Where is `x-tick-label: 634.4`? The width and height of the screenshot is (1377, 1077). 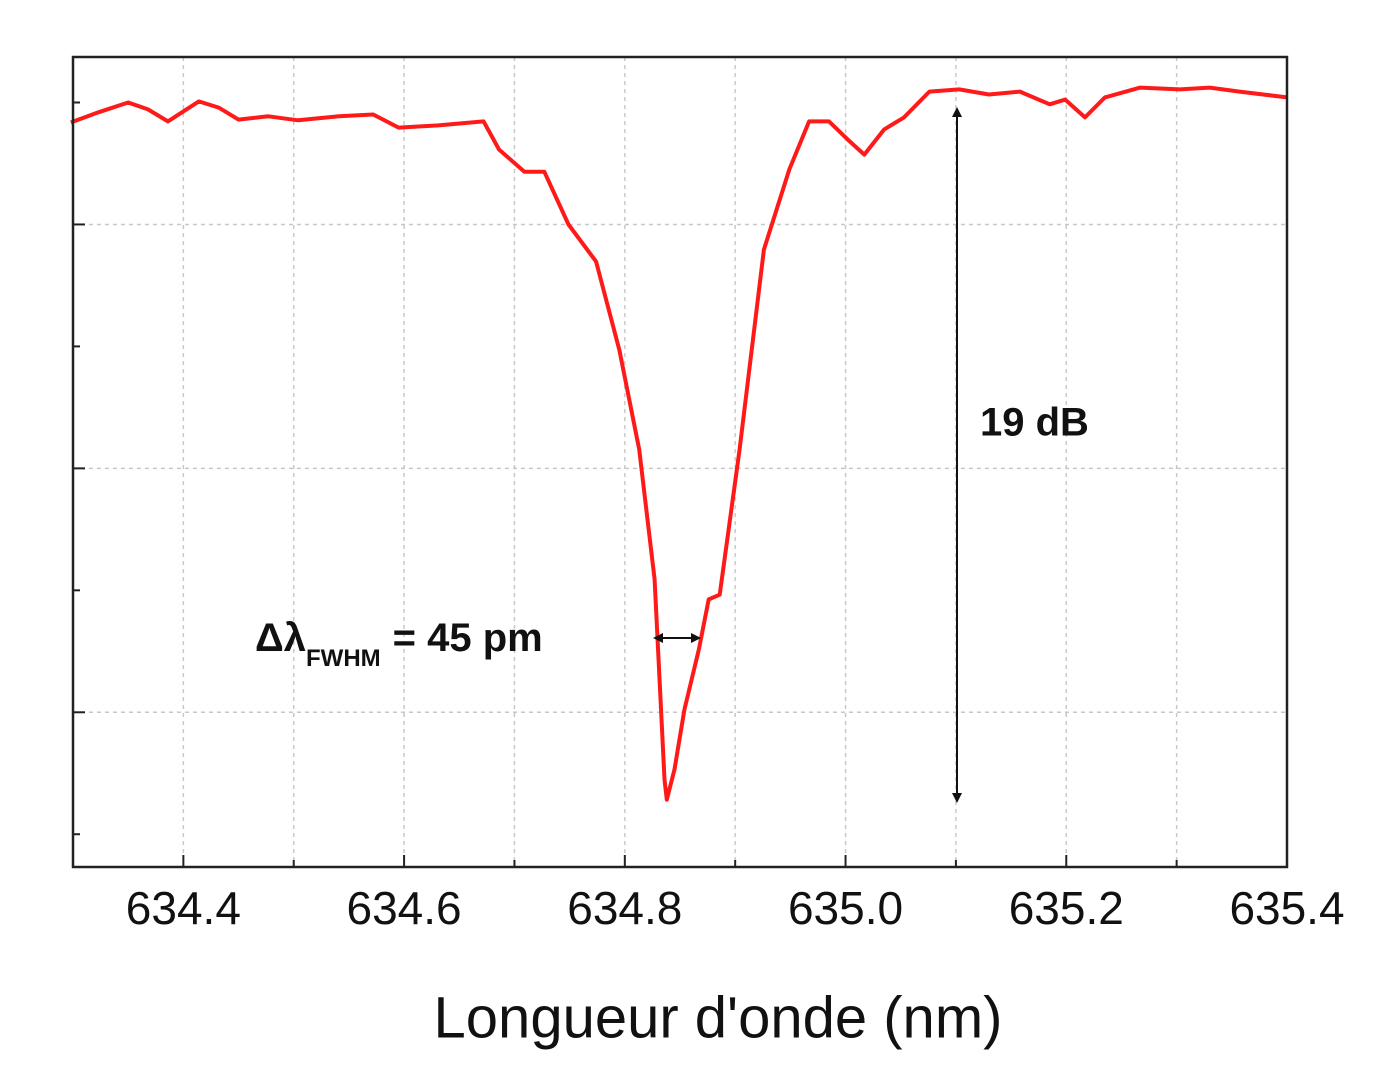 x-tick-label: 634.4 is located at coordinates (183, 908).